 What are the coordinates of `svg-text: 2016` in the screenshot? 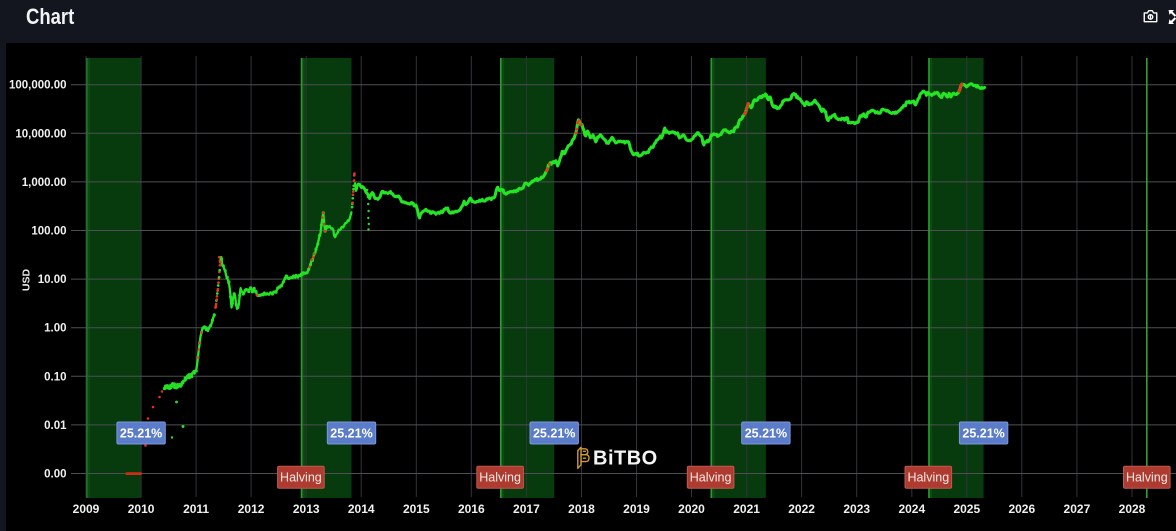 It's located at (471, 509).